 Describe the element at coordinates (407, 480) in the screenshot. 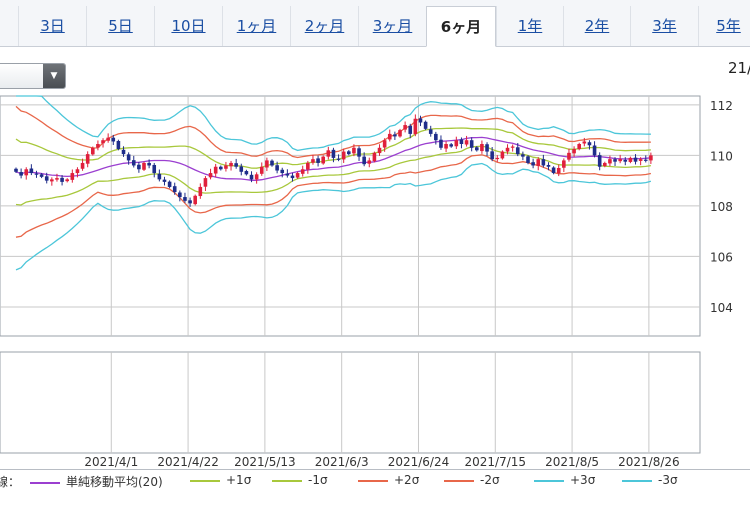

I see `legend-label: +2σ` at that location.